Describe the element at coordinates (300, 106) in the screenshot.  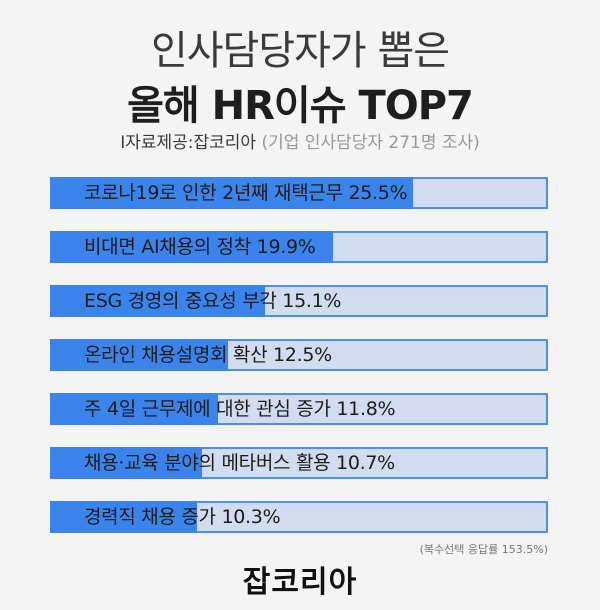
I see `chart-title-line2: 올해 HR이슈 TOP7` at that location.